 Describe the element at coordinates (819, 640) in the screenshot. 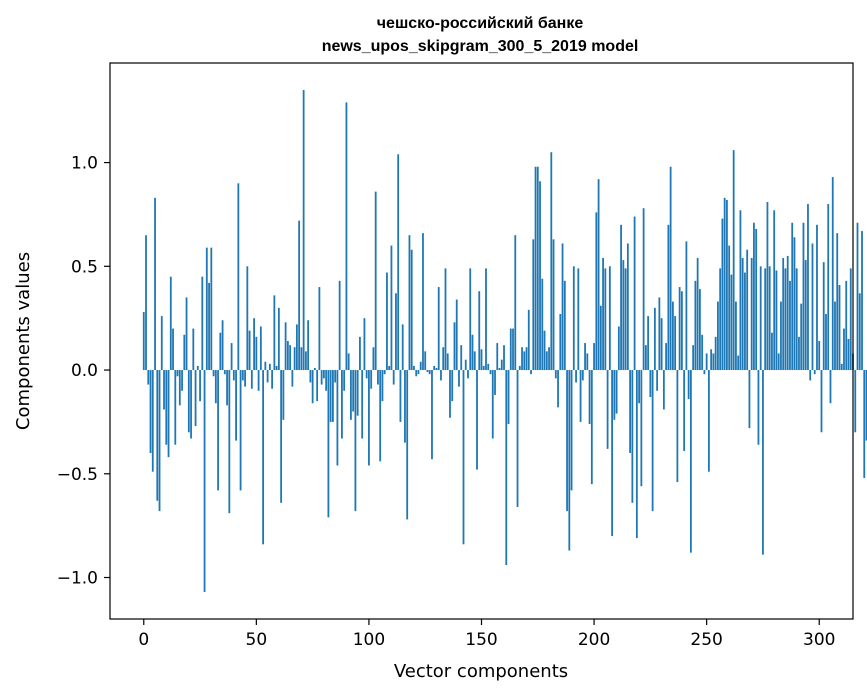

I see `x-tick-label: 300` at that location.